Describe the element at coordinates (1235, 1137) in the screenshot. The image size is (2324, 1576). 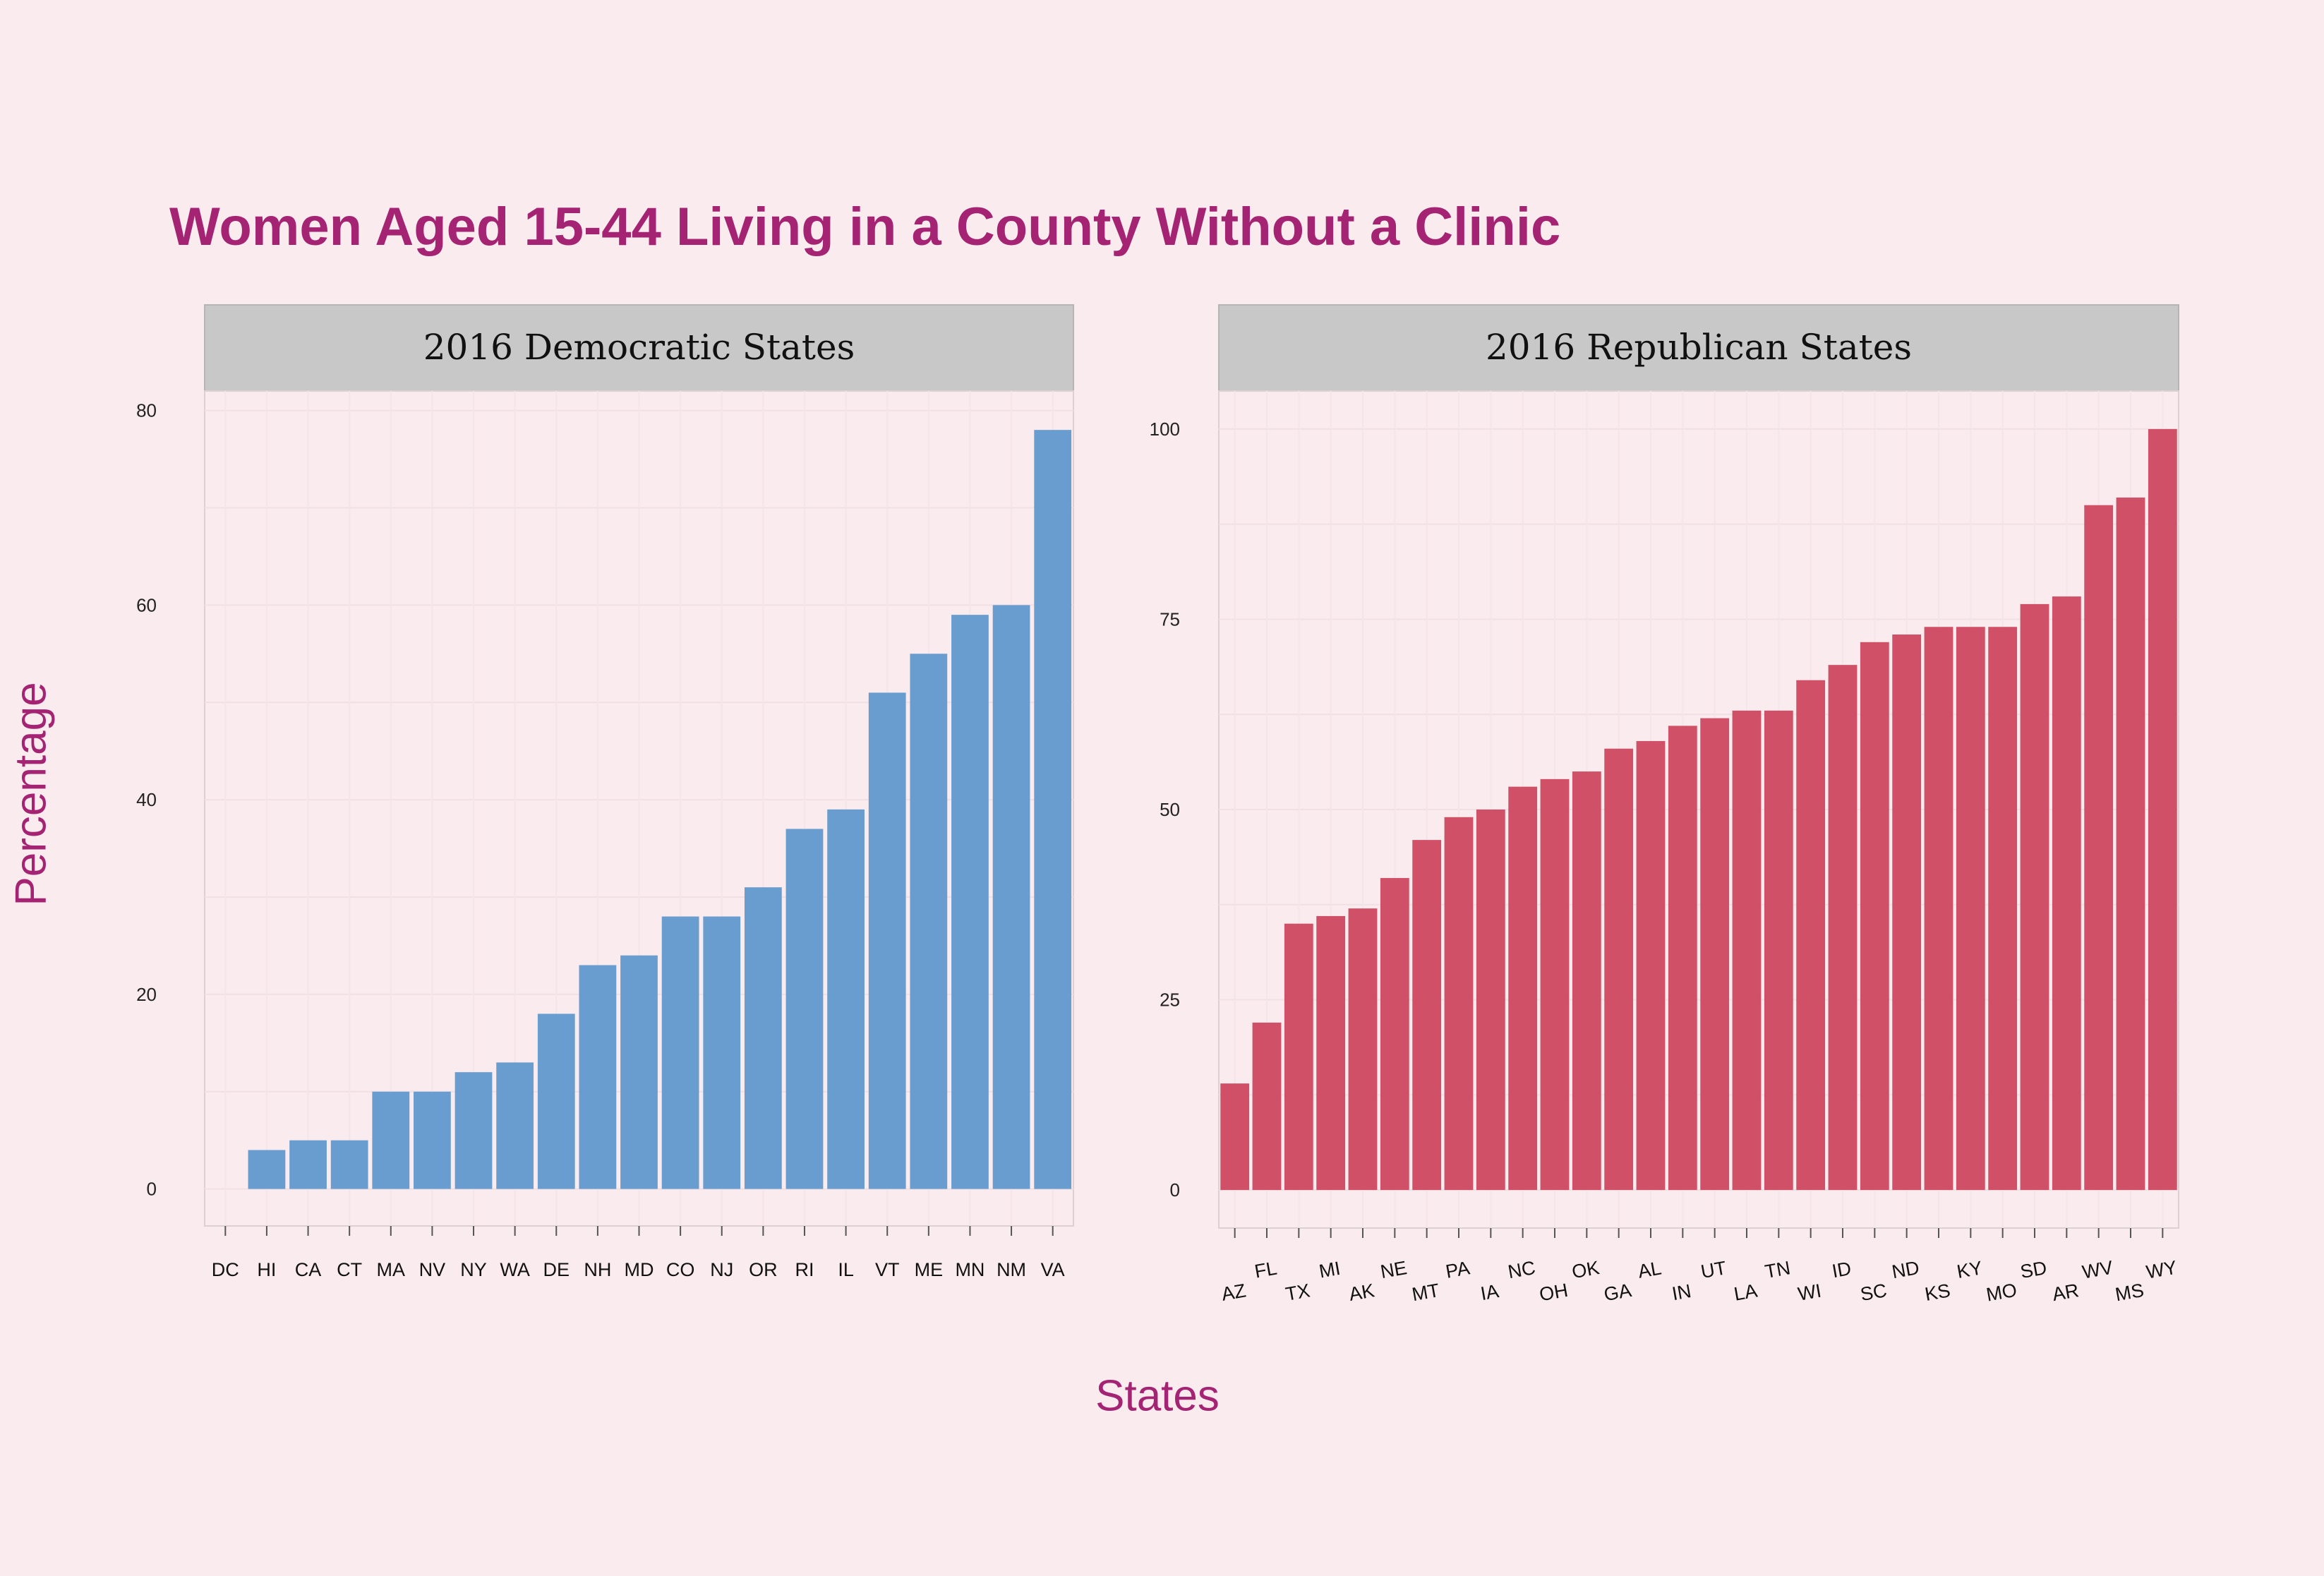
I see `rep-bar-AZ` at that location.